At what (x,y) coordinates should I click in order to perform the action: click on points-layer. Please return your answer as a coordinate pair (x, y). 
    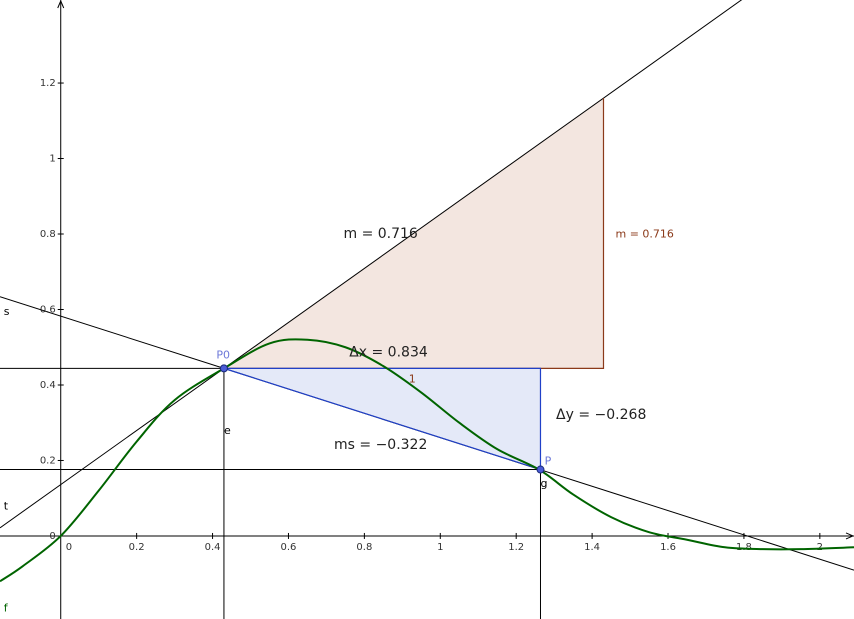
    Looking at the image, I should click on (382, 419).